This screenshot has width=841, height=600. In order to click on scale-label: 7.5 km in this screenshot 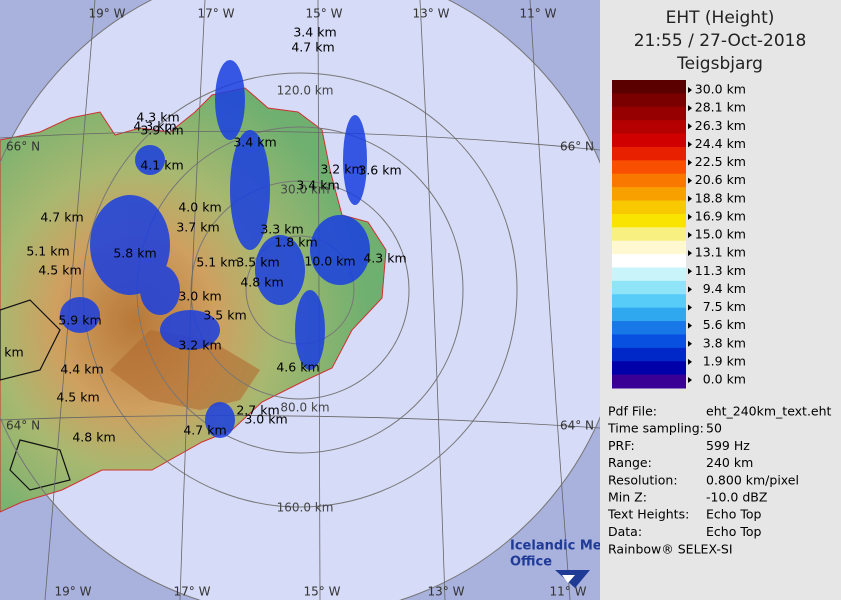, I will do `click(724, 306)`.